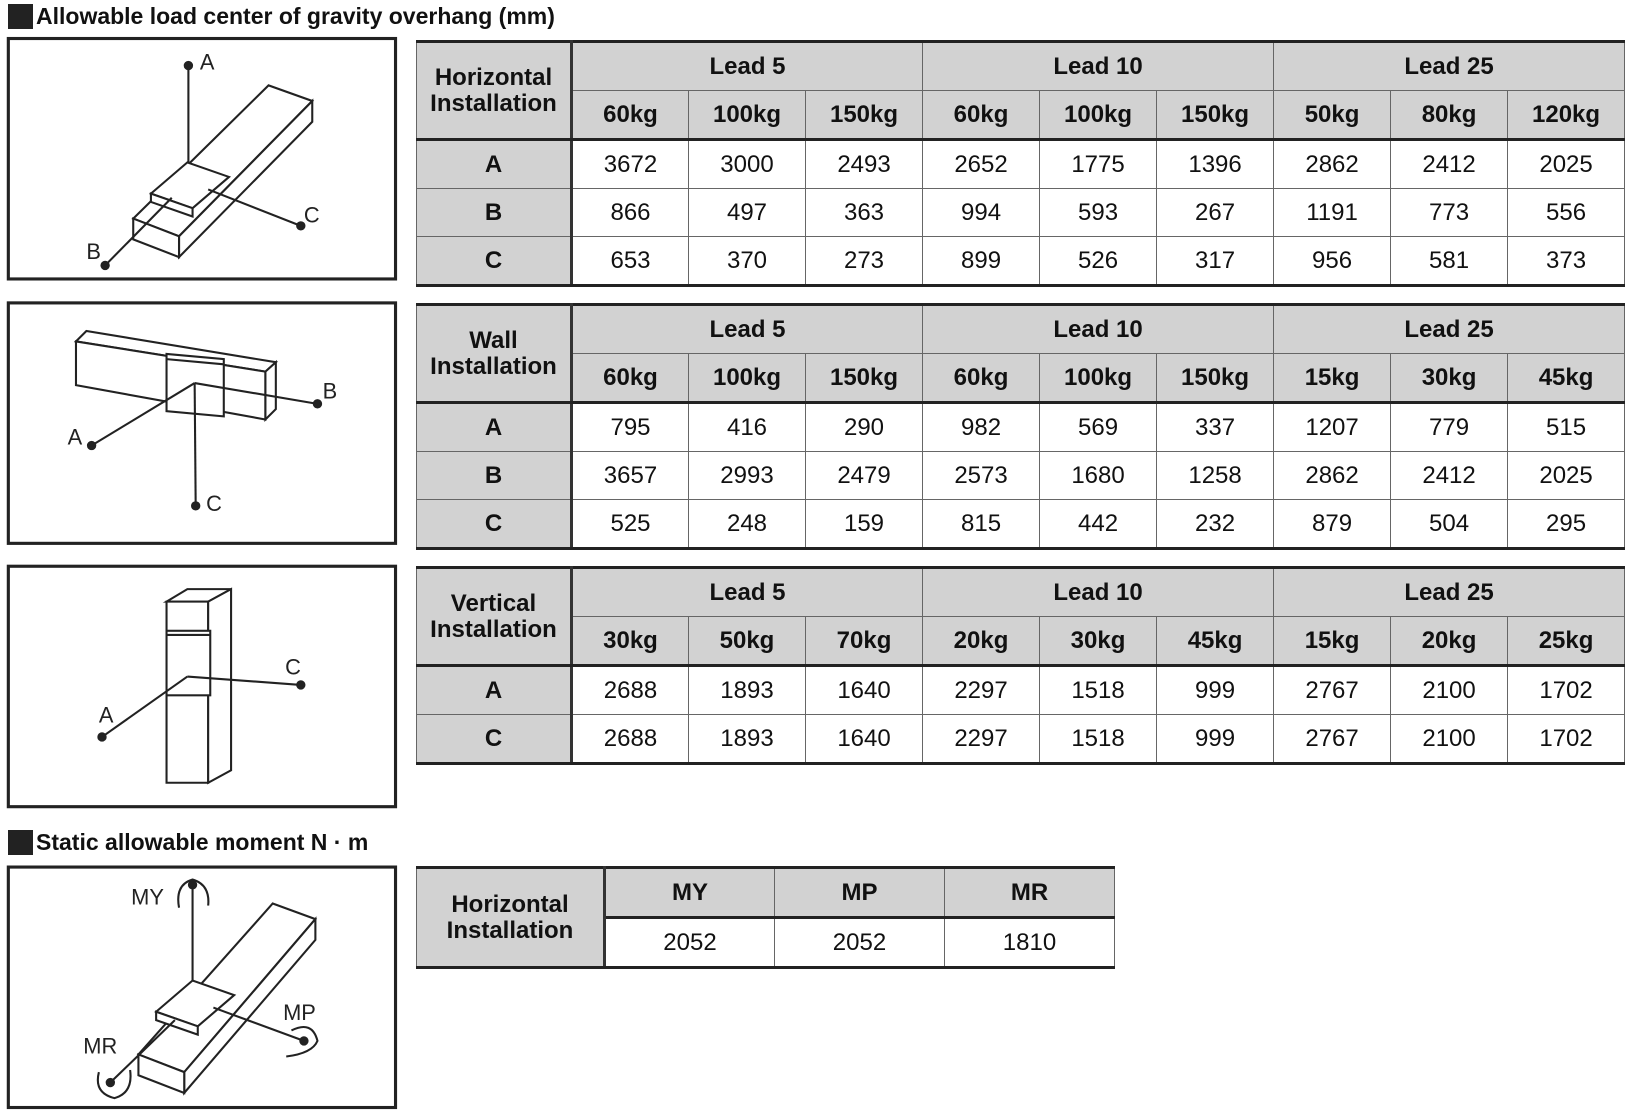 This screenshot has height=1120, width=1630. What do you see at coordinates (1215, 524) in the screenshot?
I see `cell-value: 232` at bounding box center [1215, 524].